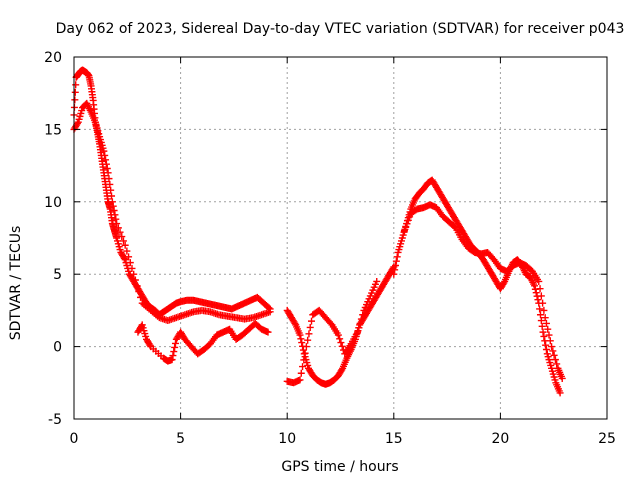 The image size is (640, 480). What do you see at coordinates (483, 291) in the screenshot?
I see `series-track-g` at bounding box center [483, 291].